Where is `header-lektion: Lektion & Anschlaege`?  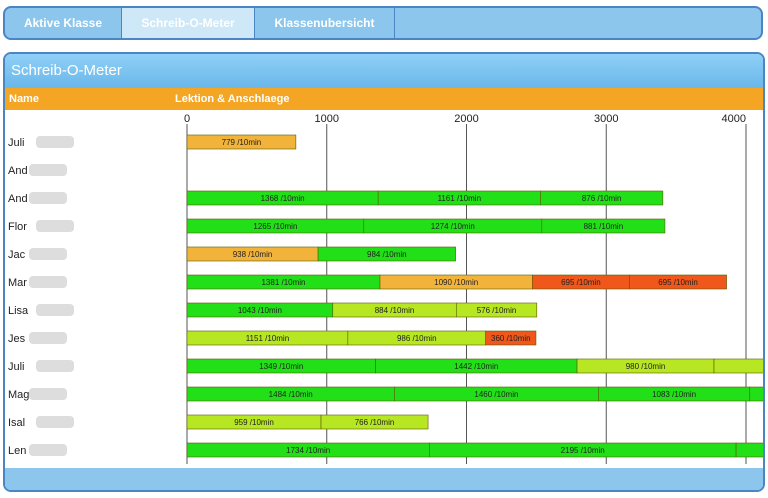 header-lektion: Lektion & Anschlaege is located at coordinates (232, 99).